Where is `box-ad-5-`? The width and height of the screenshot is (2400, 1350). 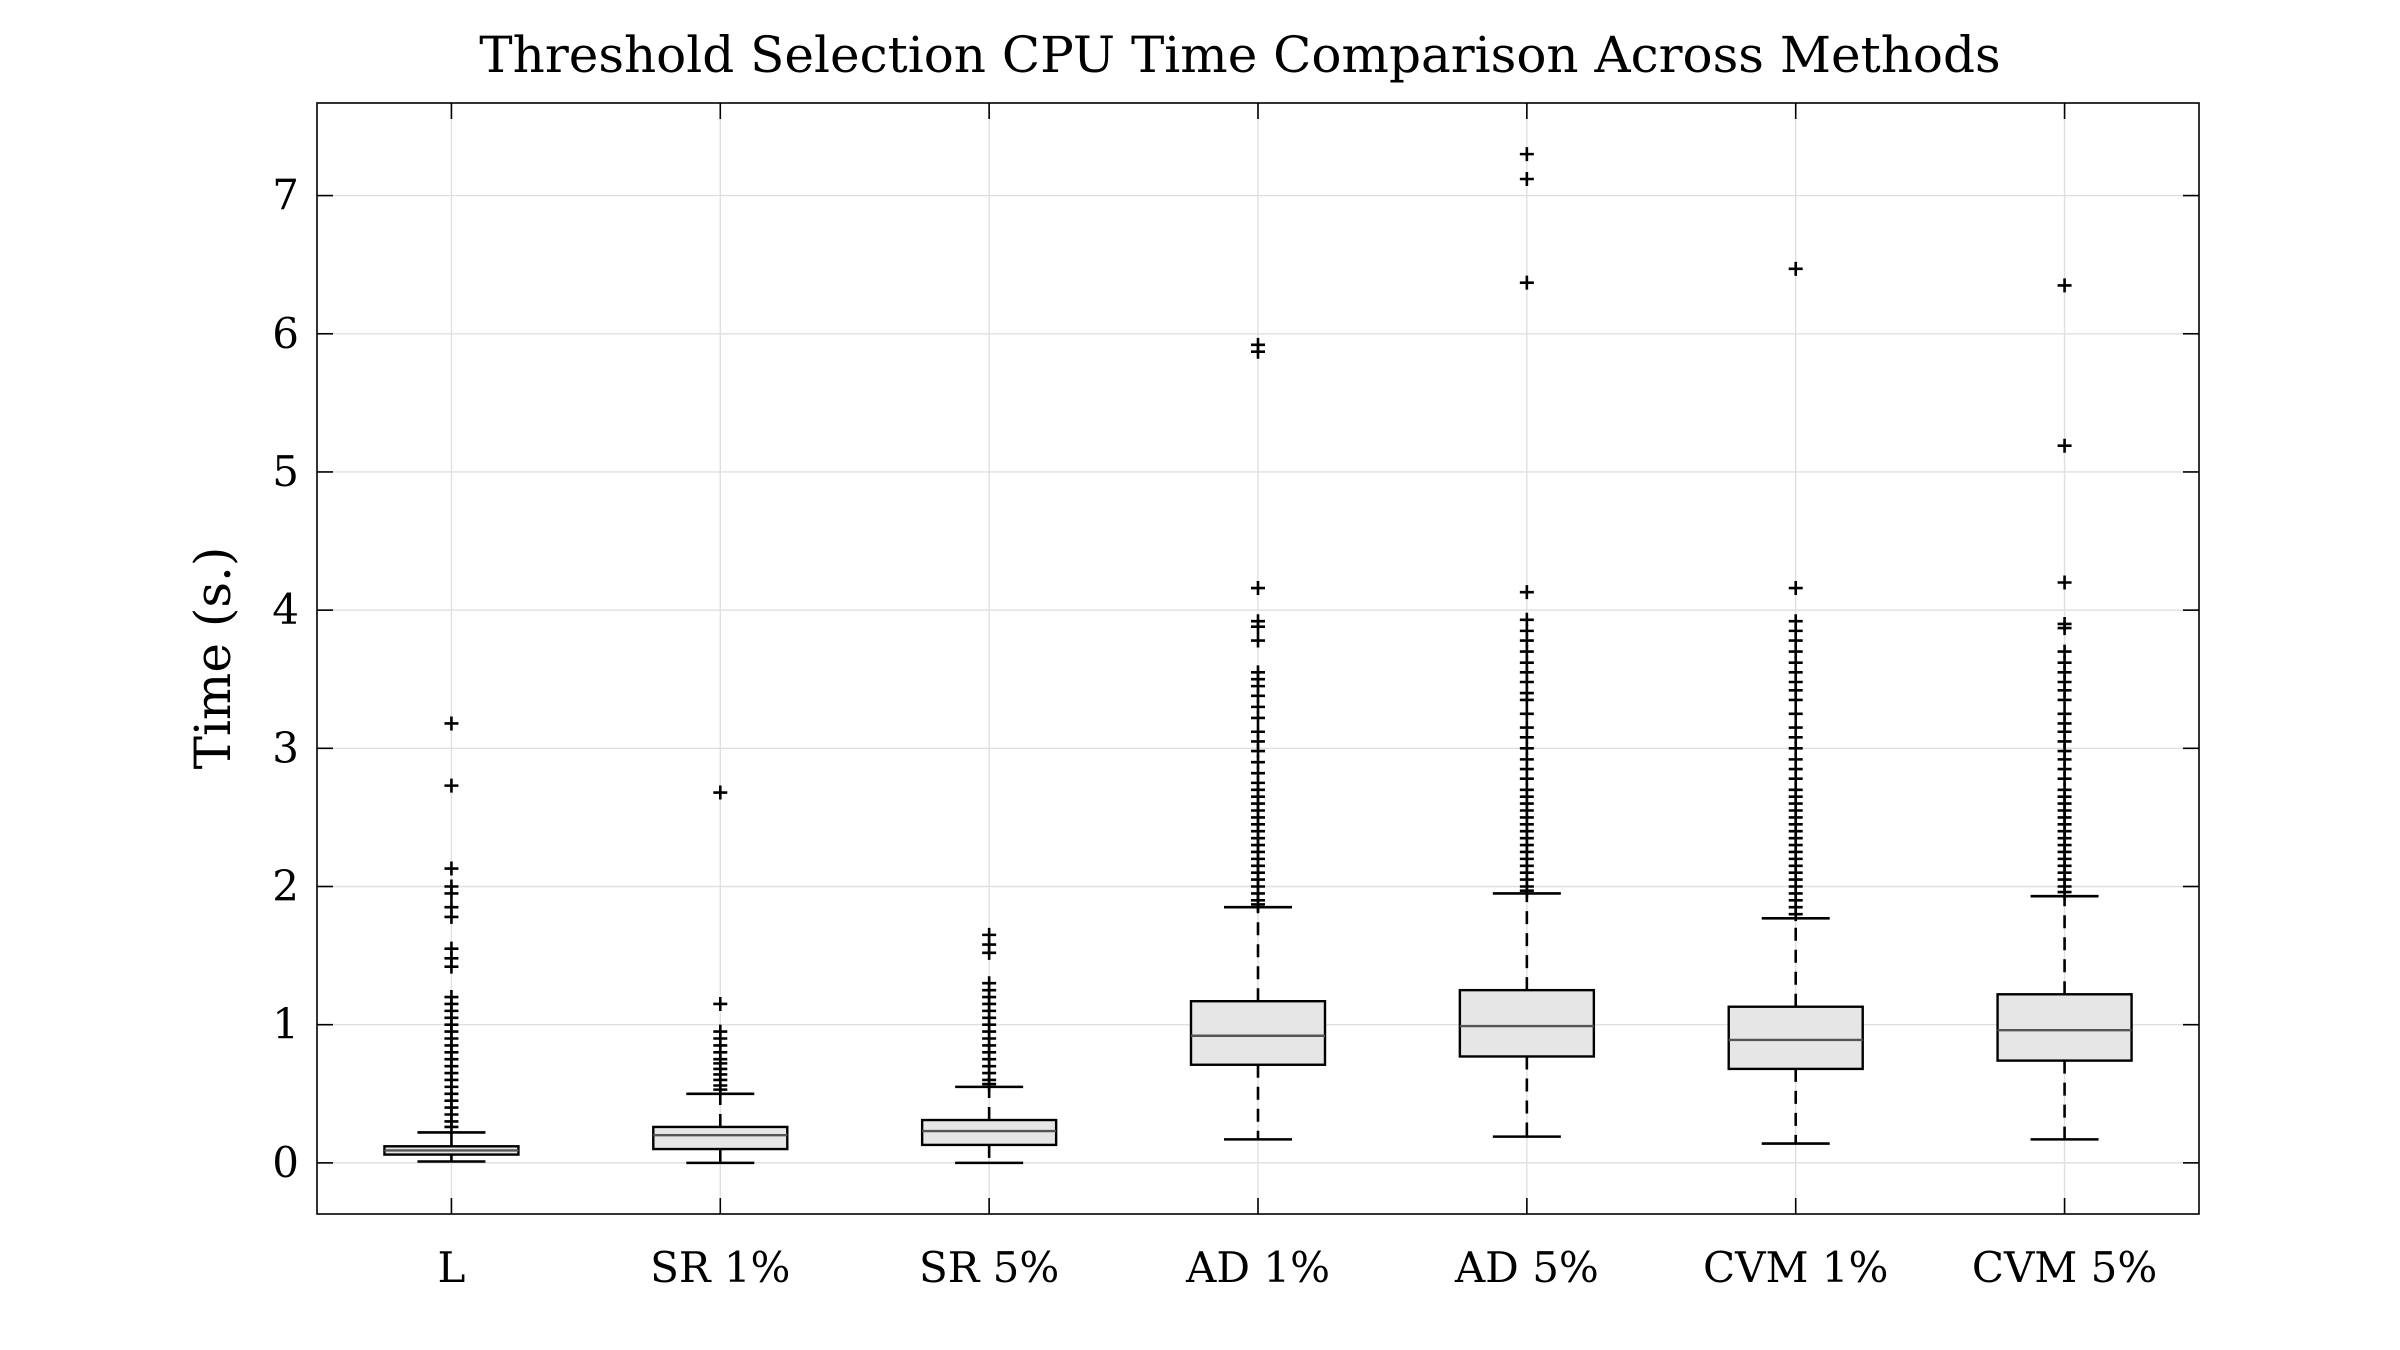
box-ad-5- is located at coordinates (1527, 642).